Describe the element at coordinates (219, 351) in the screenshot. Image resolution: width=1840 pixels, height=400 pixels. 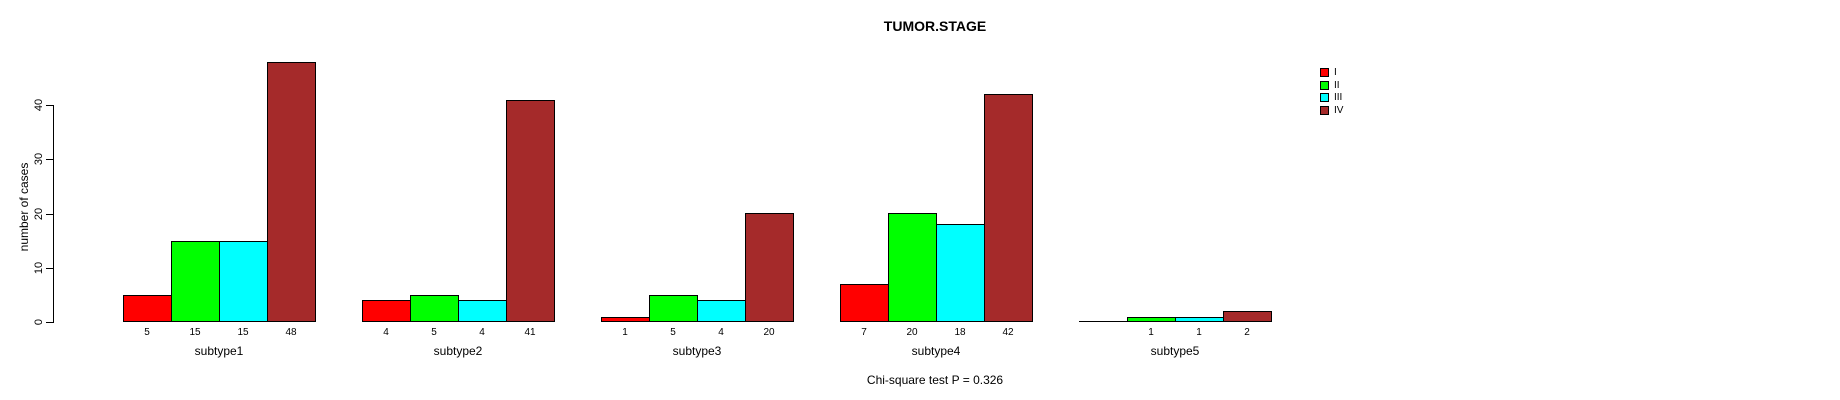
I see `category-label-subtype1: subtype1` at that location.